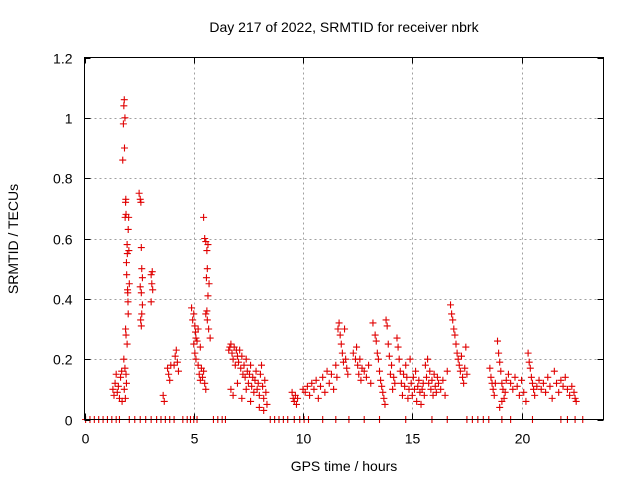 This screenshot has height=480, width=640. What do you see at coordinates (344, 466) in the screenshot?
I see `x-axis-title: GPS time / hours` at bounding box center [344, 466].